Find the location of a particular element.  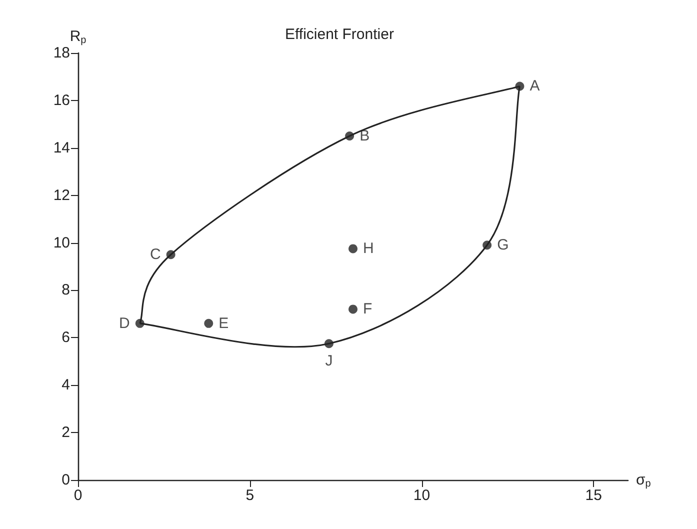

x-tick-label: 5 is located at coordinates (250, 495).